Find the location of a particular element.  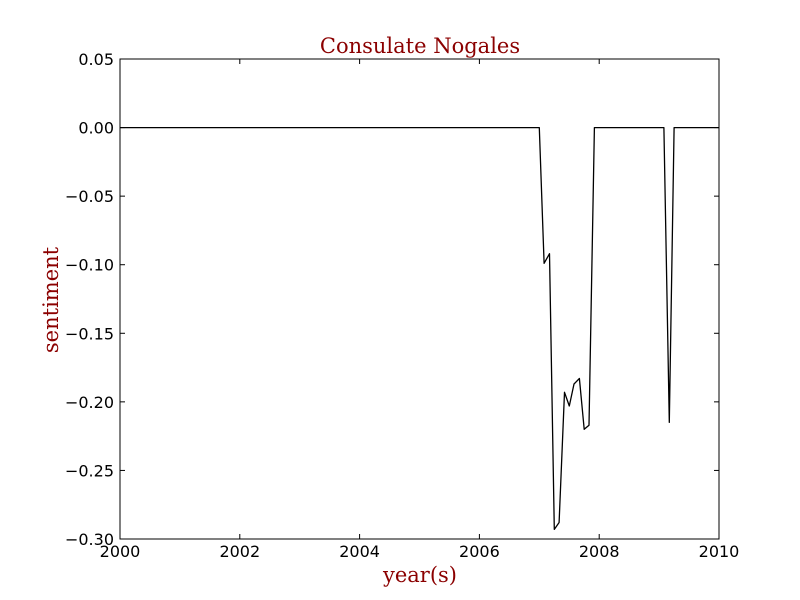

x-tick-label: 2008 is located at coordinates (599, 551).